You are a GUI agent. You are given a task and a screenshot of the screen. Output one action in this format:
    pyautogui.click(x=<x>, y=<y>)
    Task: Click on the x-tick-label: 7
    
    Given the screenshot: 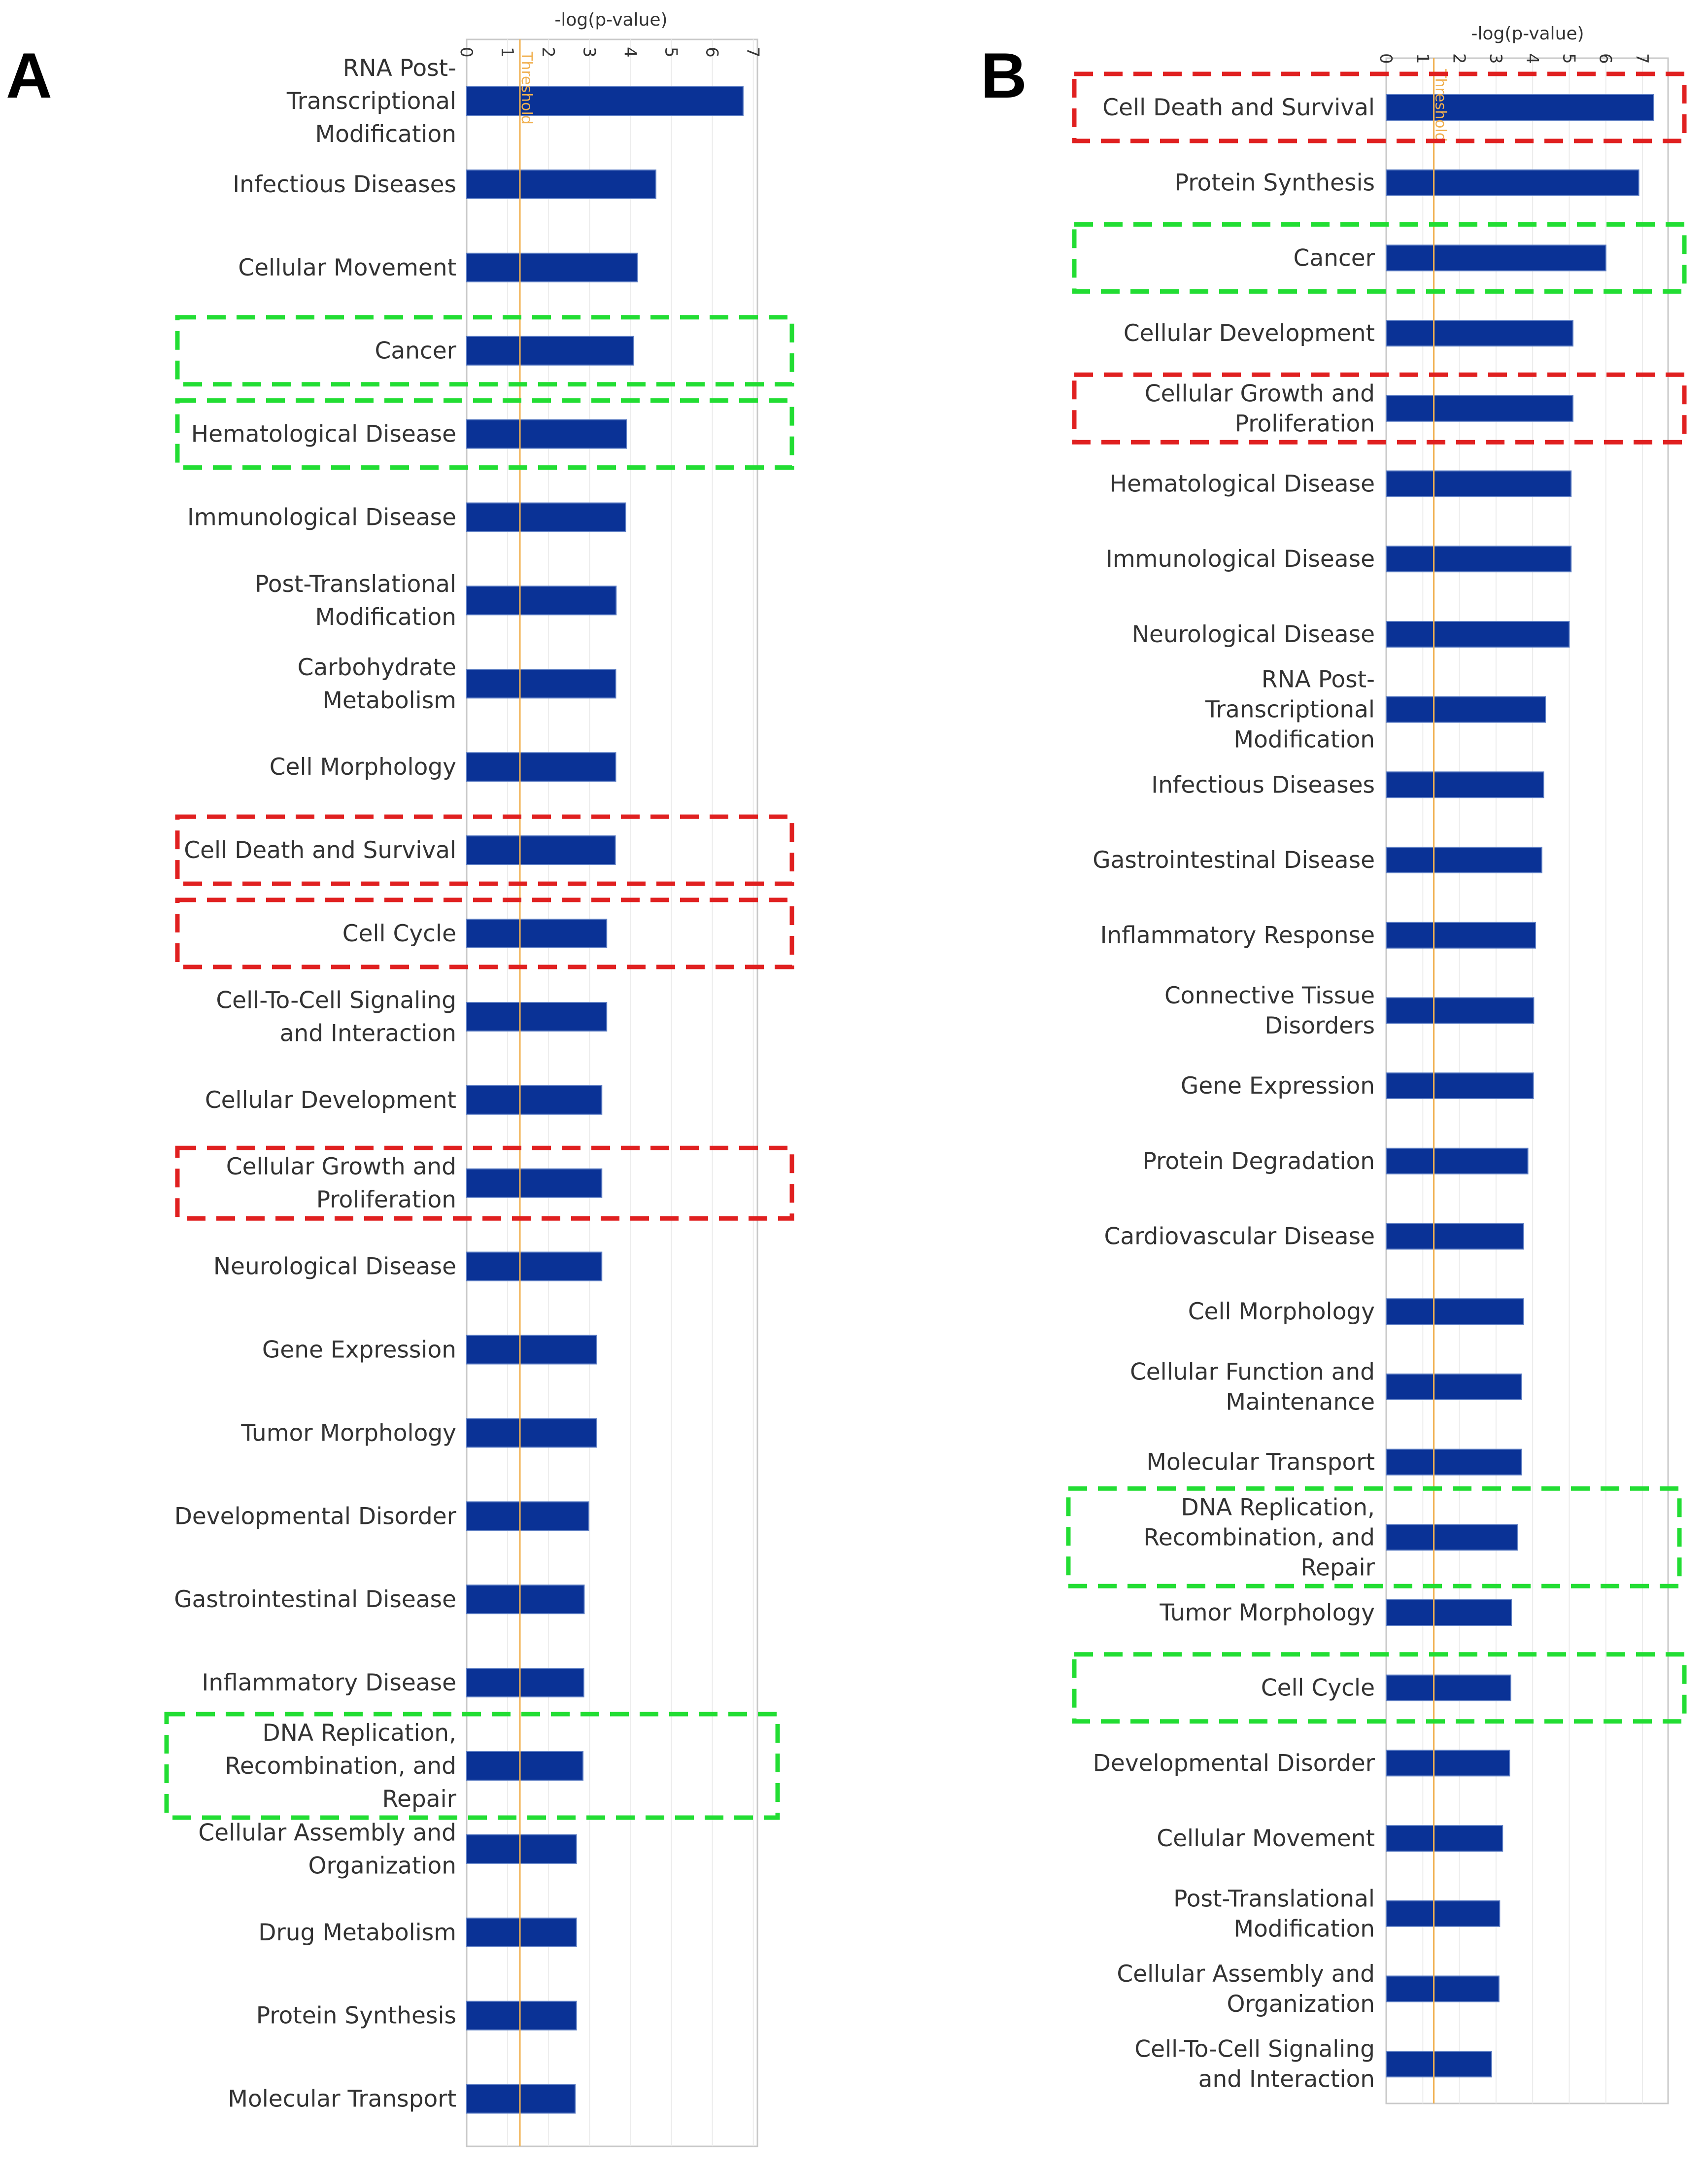 What is the action you would take?
    pyautogui.click(x=1642, y=58)
    